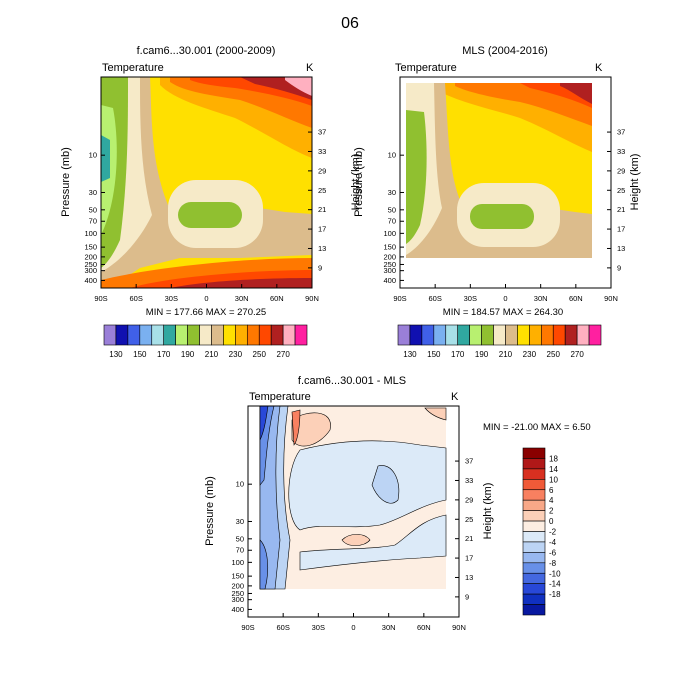 Image resolution: width=700 pixels, height=700 pixels. I want to click on colorbar-label: -6, so click(553, 552).